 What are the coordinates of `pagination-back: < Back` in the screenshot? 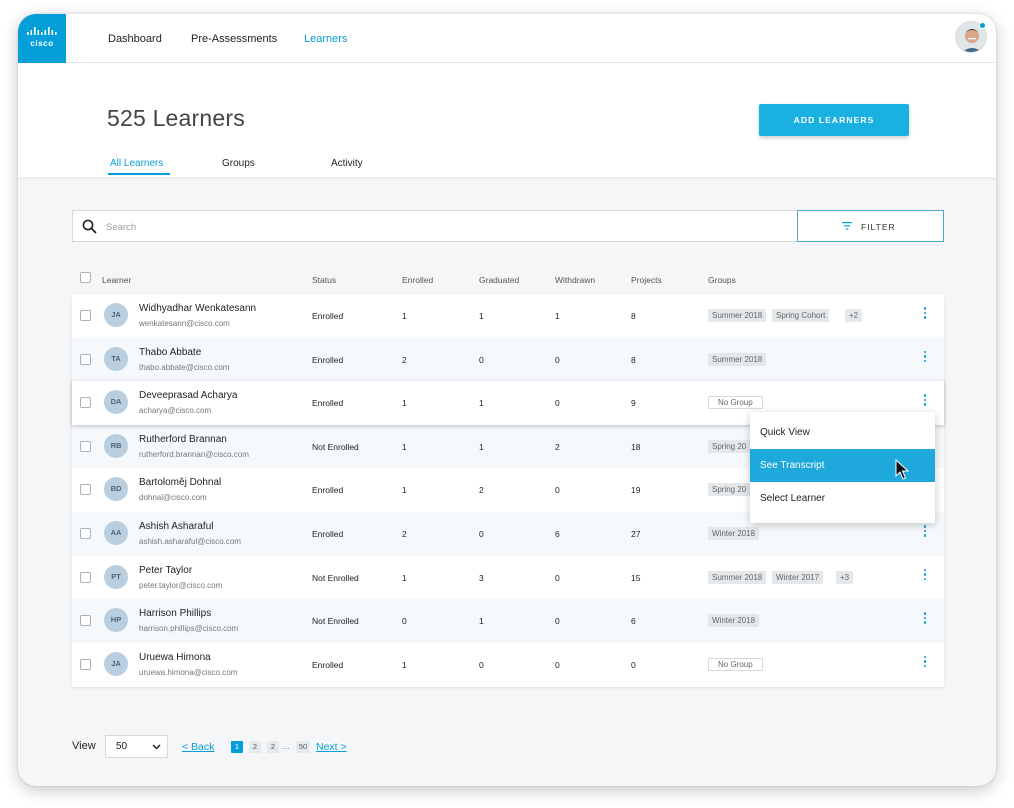 It's located at (198, 747).